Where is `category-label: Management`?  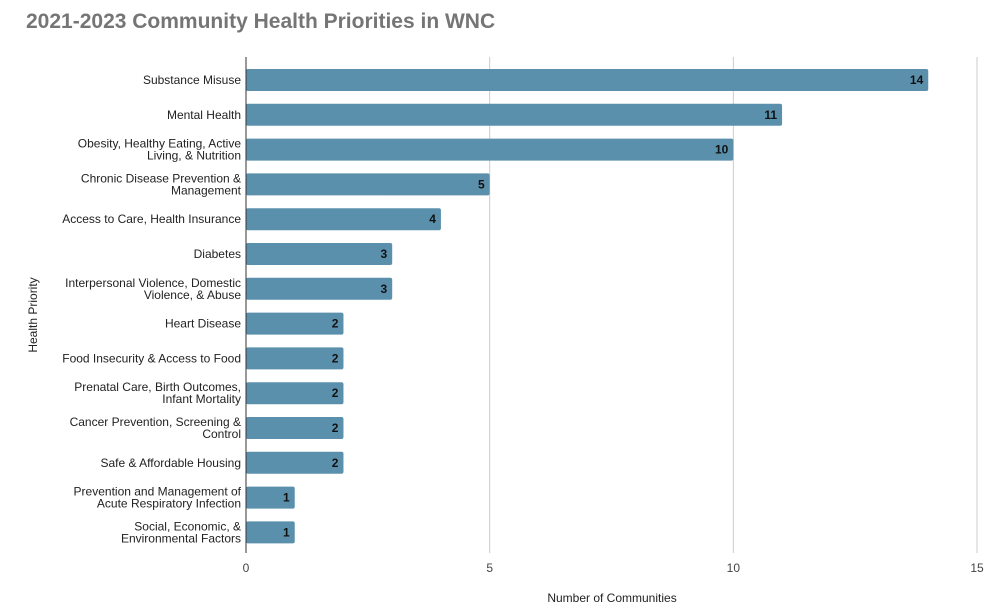
category-label: Management is located at coordinates (206, 190).